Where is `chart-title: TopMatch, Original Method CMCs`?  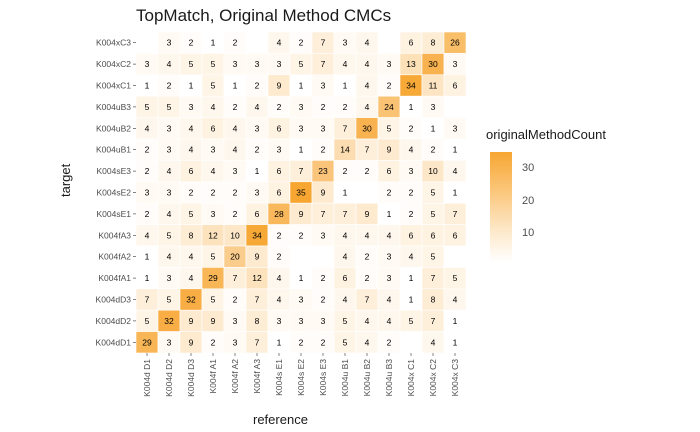 chart-title: TopMatch, Original Method CMCs is located at coordinates (264, 15).